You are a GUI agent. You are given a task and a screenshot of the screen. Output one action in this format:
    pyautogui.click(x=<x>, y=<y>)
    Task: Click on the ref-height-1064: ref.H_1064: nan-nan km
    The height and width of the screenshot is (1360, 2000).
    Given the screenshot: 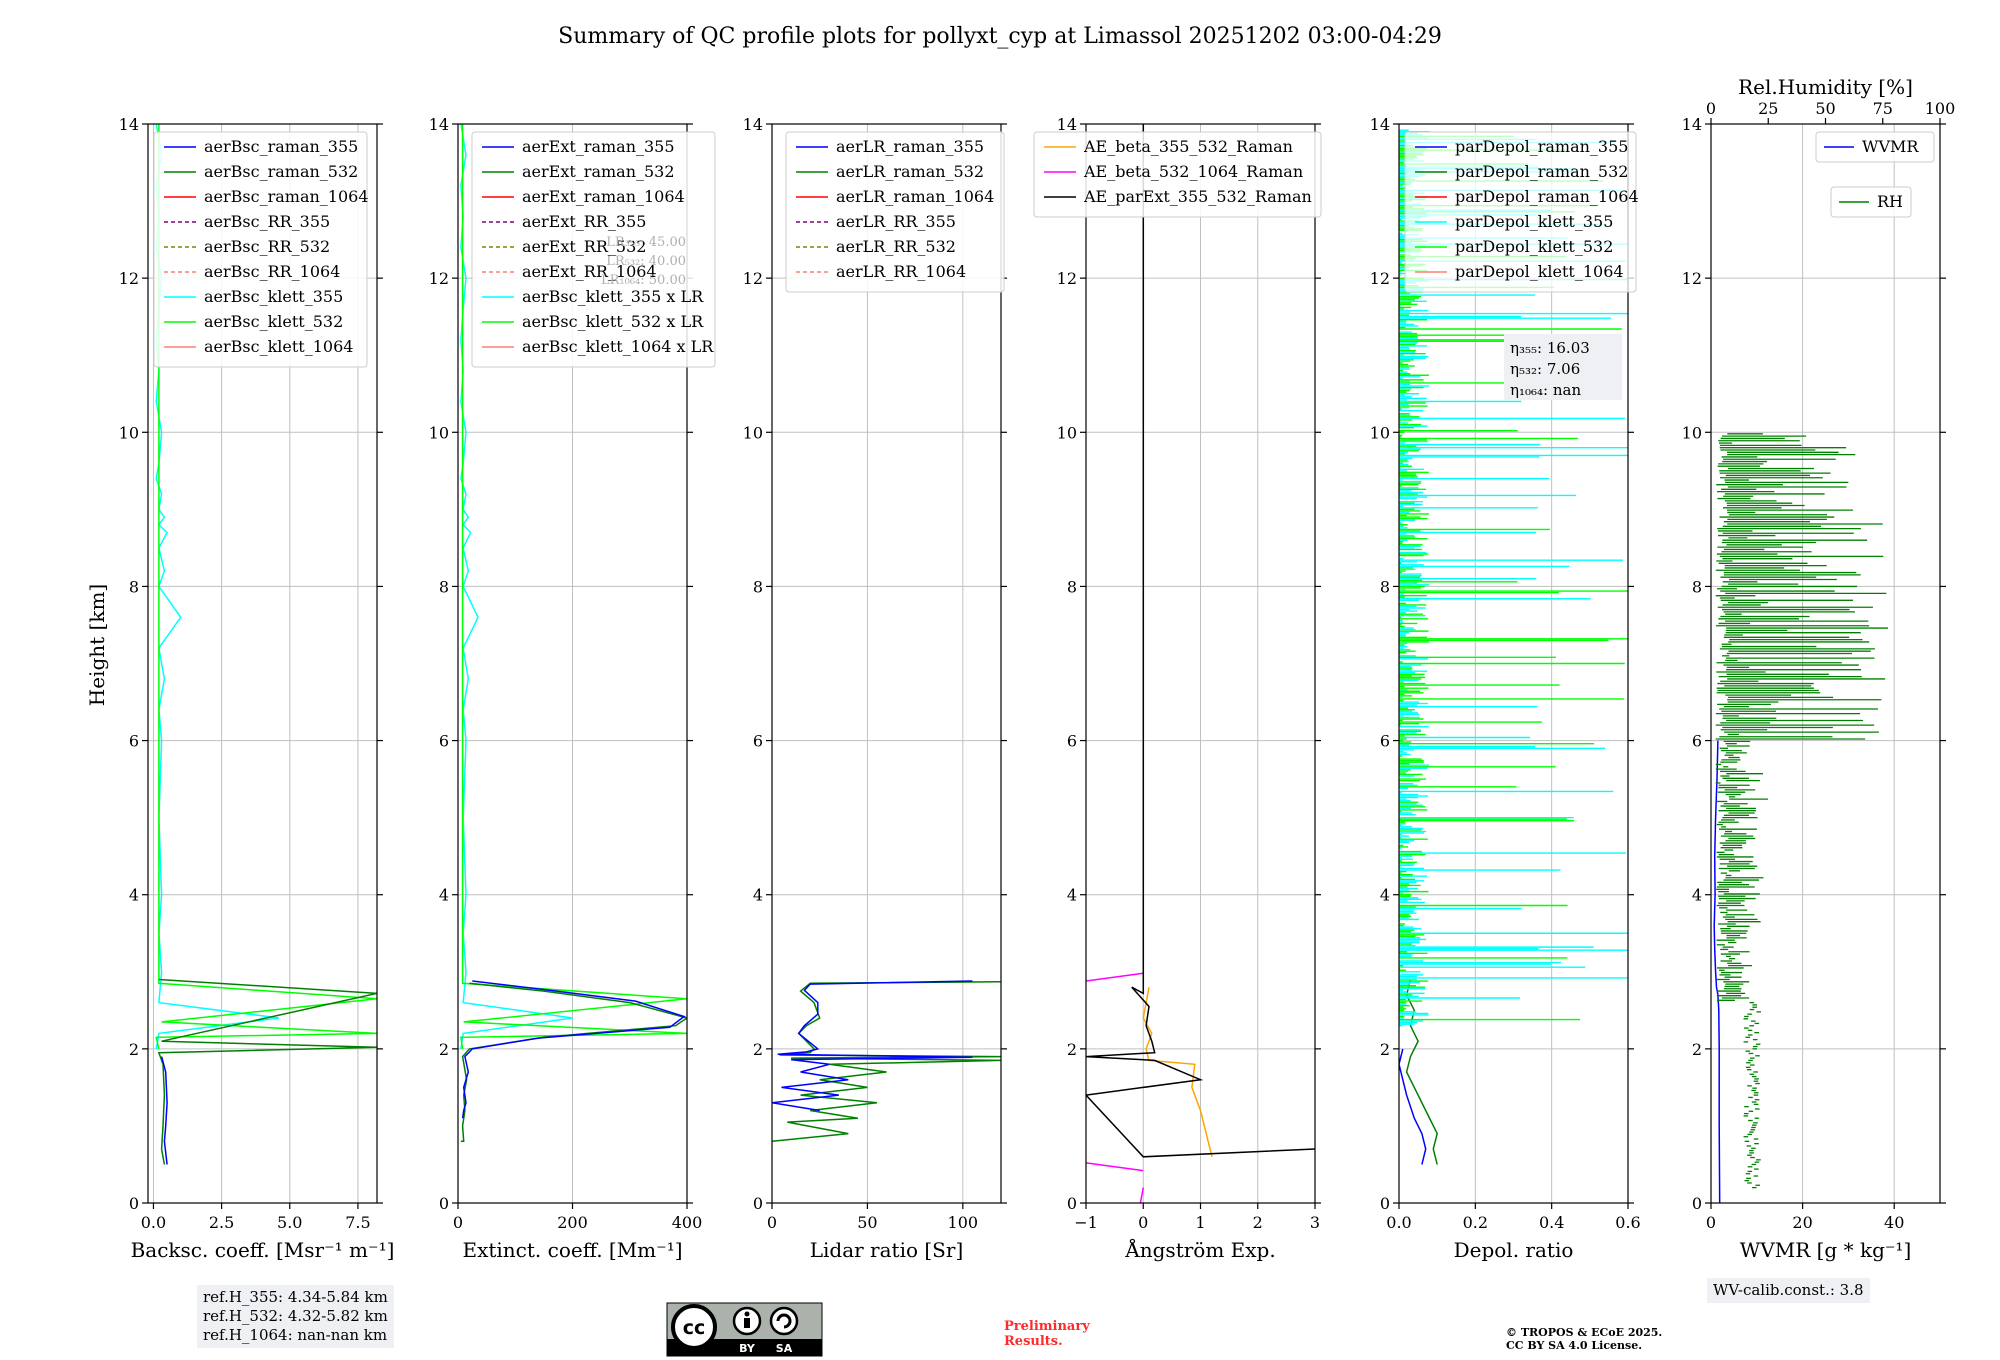 What is the action you would take?
    pyautogui.click(x=295, y=1335)
    